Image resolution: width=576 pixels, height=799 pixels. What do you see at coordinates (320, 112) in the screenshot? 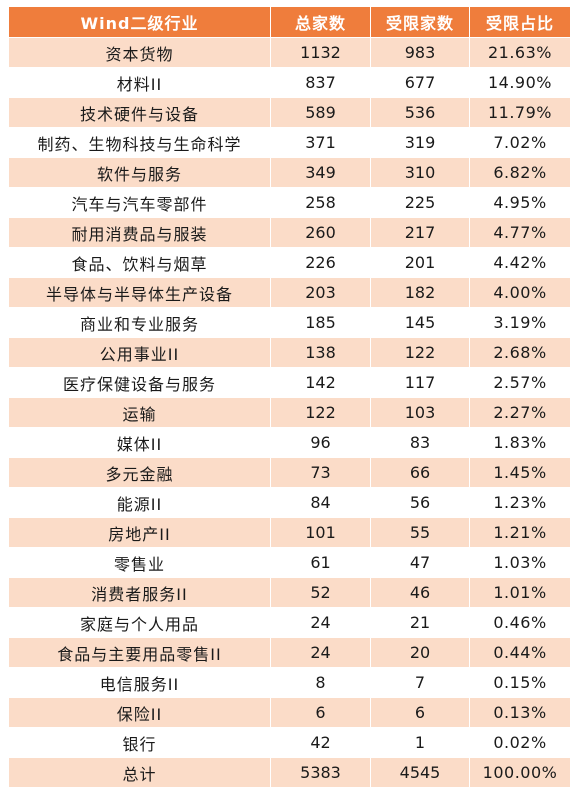
I see `total-cell: 589` at bounding box center [320, 112].